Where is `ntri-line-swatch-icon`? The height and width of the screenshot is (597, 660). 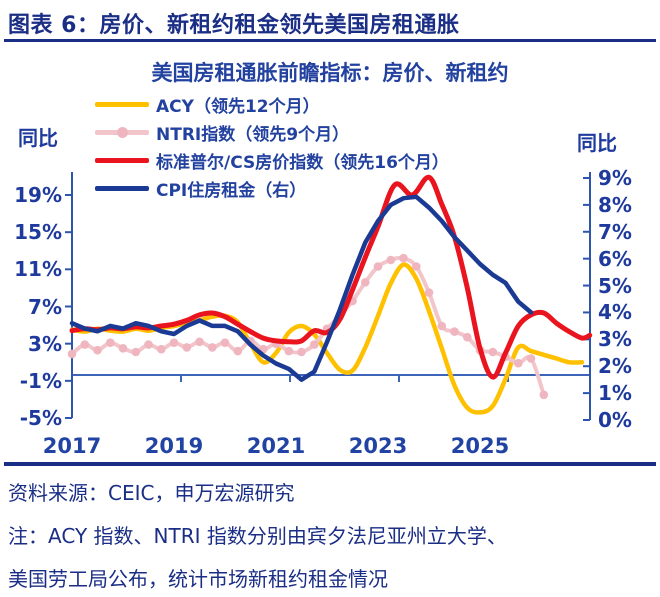
ntri-line-swatch-icon is located at coordinates (122, 132).